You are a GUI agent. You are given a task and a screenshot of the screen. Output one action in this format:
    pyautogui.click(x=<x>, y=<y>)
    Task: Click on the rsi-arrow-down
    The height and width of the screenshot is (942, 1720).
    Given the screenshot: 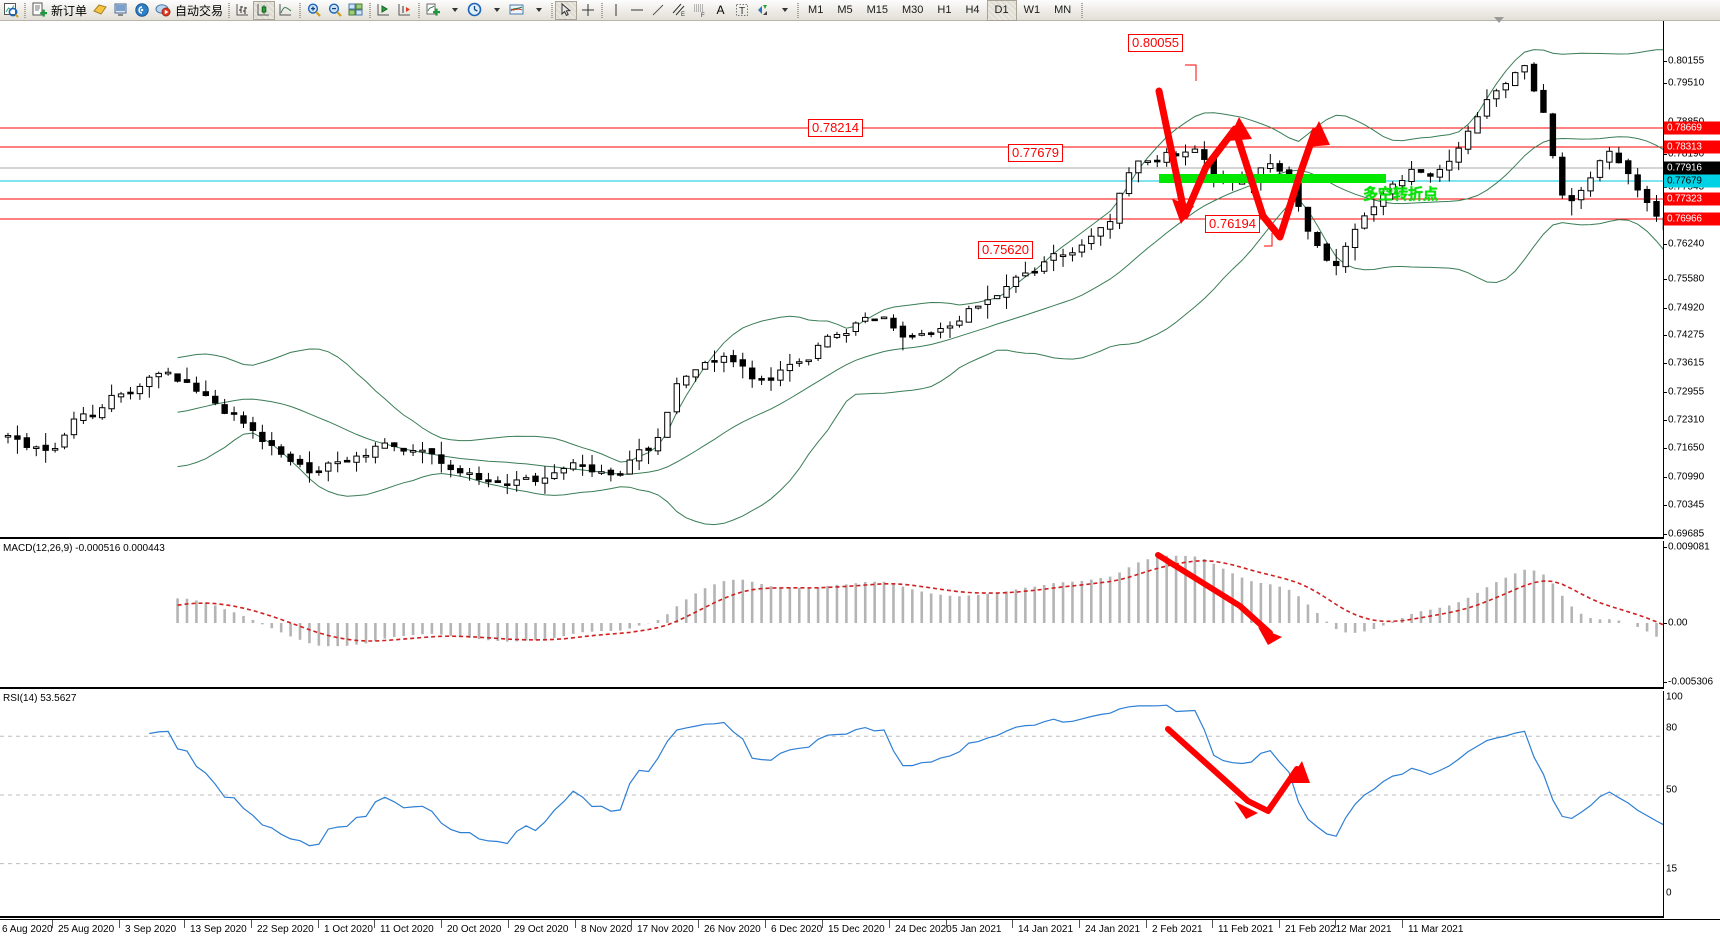 What is the action you would take?
    pyautogui.click(x=1246, y=810)
    